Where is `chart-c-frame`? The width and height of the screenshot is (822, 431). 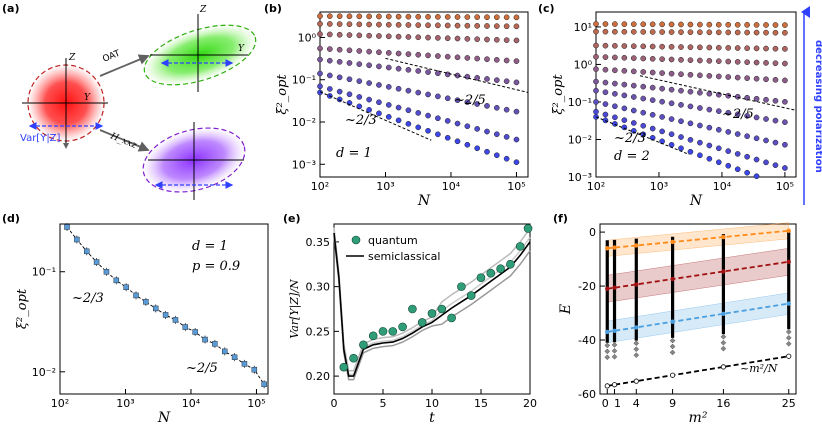
chart-c-frame is located at coordinates (696, 94).